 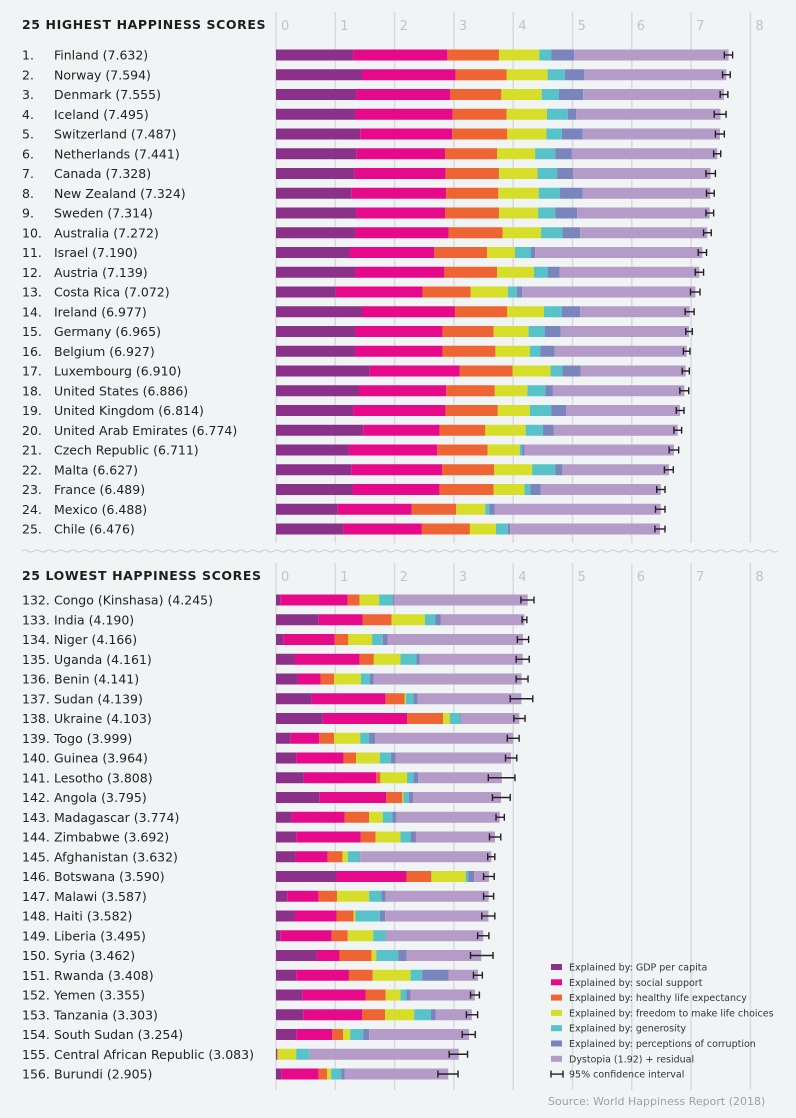 What do you see at coordinates (258, 955) in the screenshot?
I see `bar-row: 150. Syria (3.462)` at bounding box center [258, 955].